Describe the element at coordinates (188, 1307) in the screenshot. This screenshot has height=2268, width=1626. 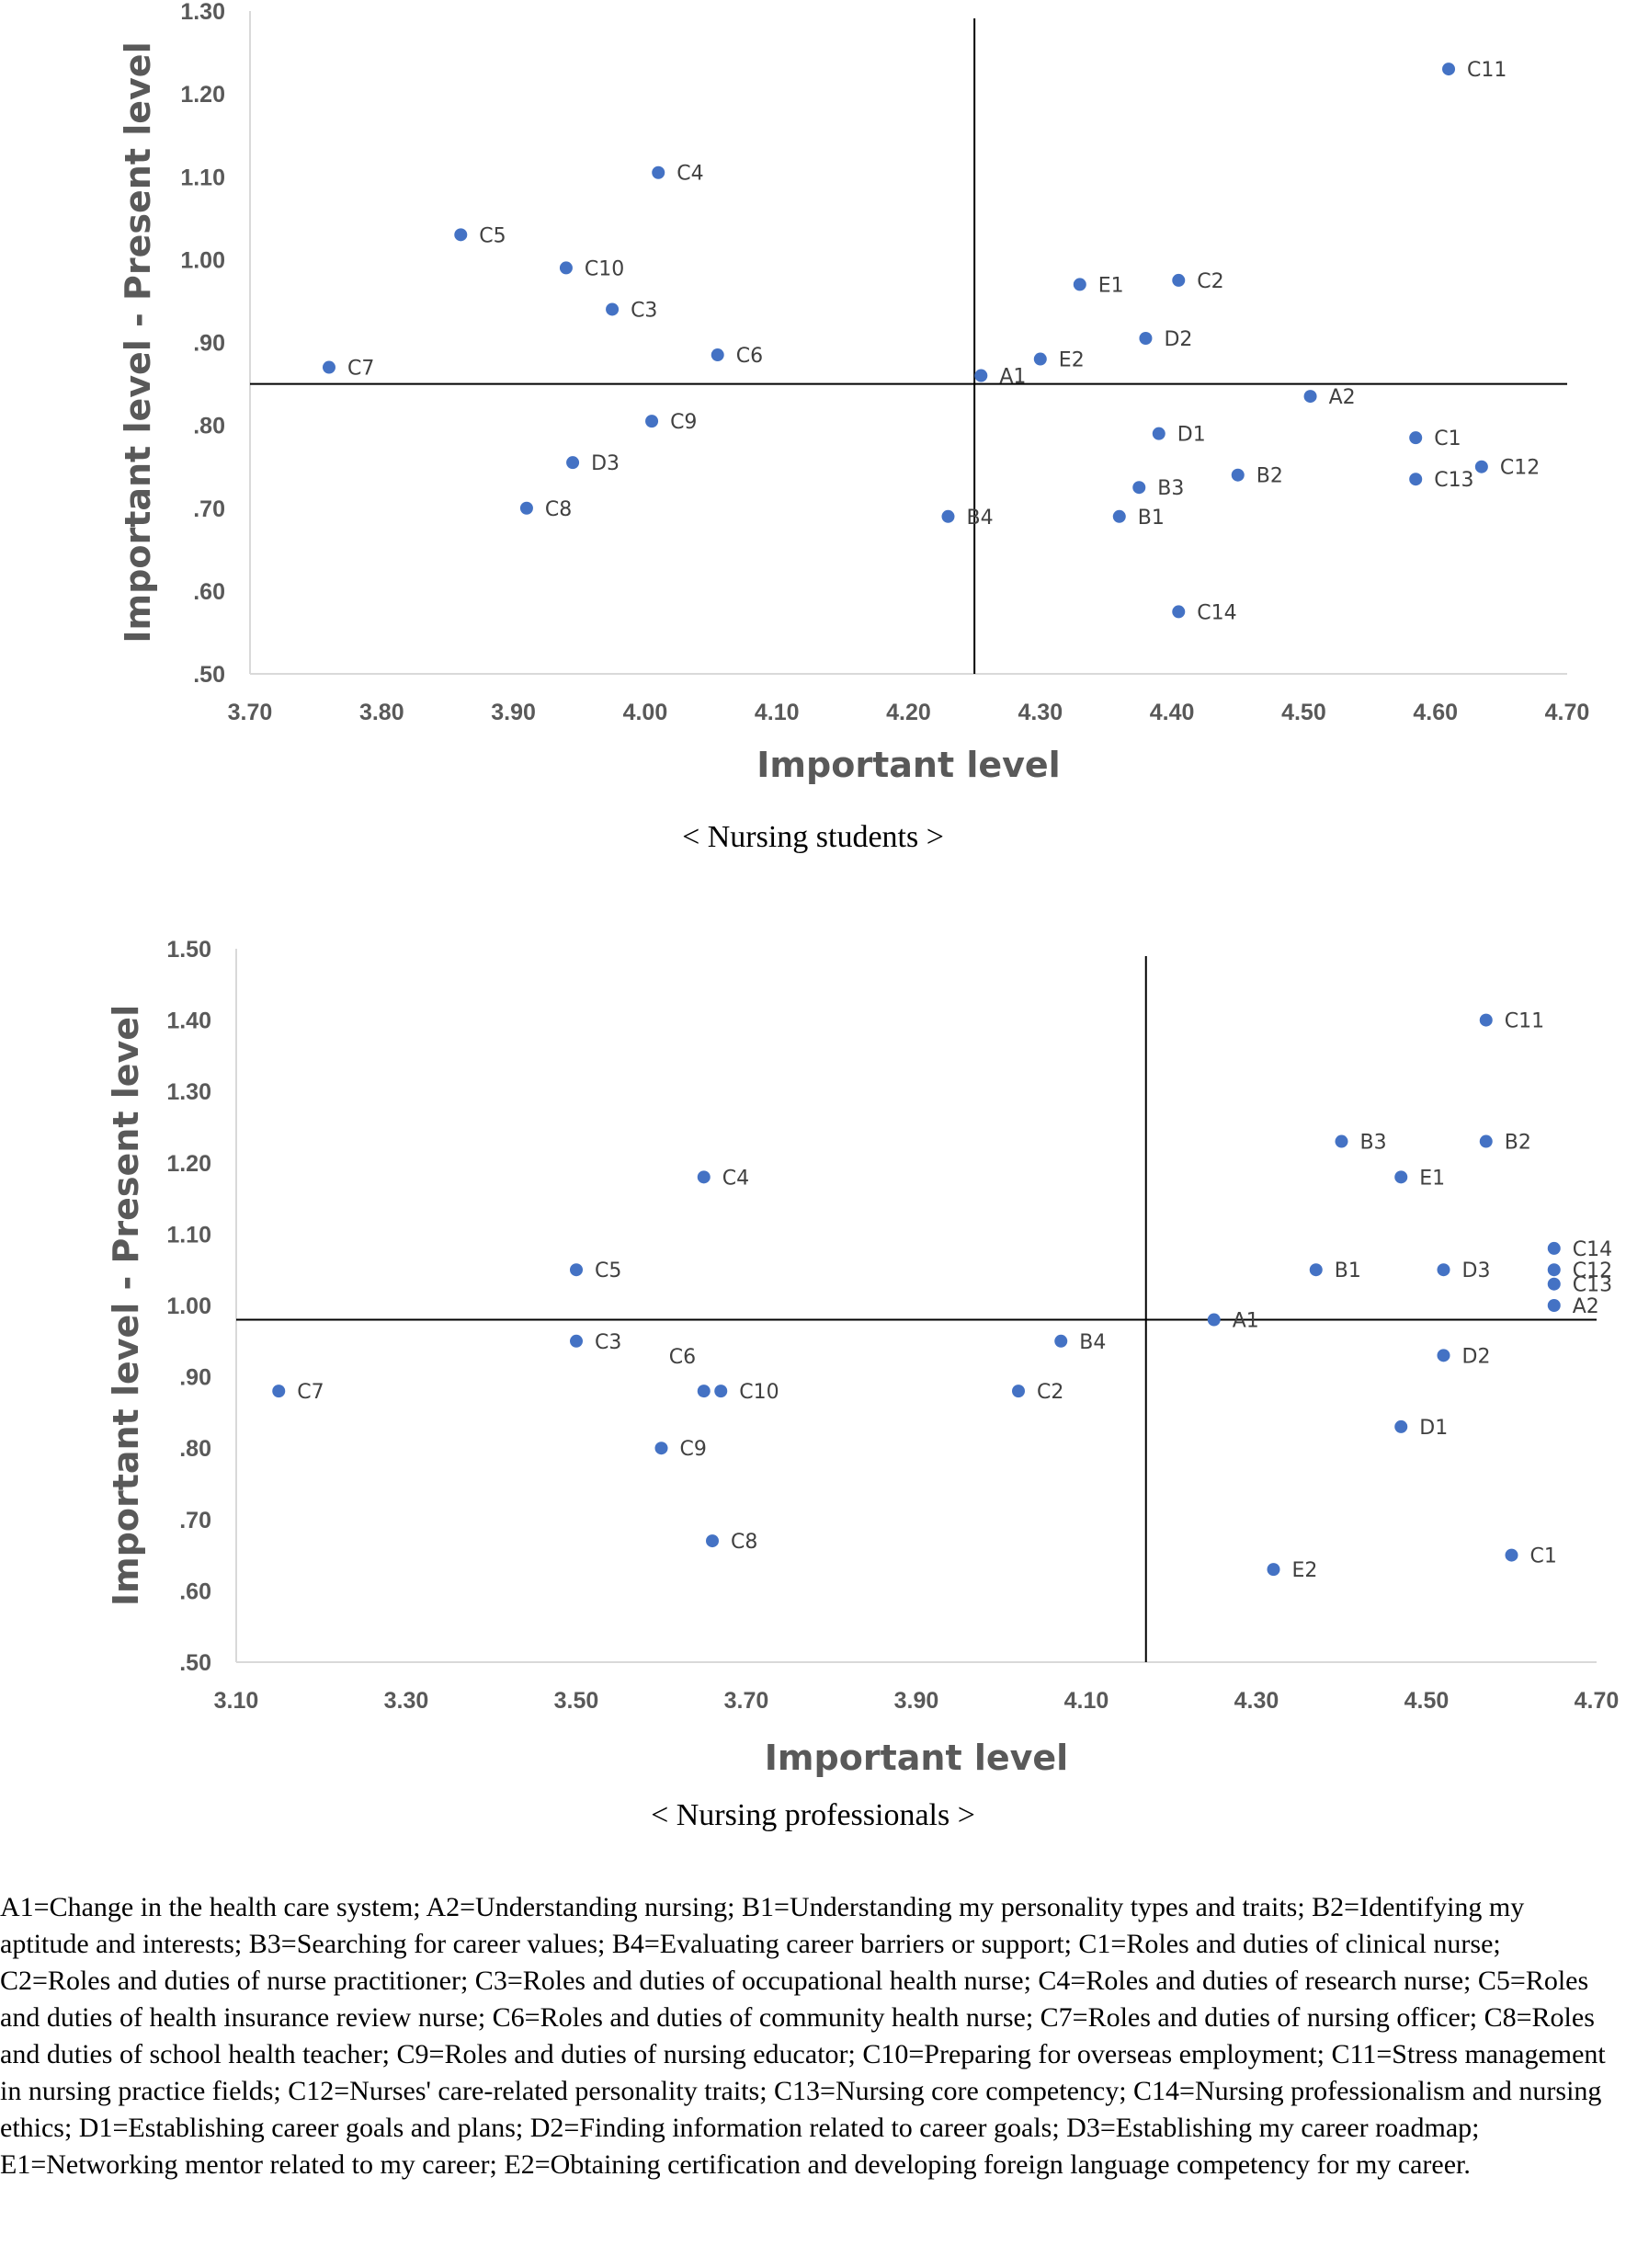
I see `y-tick-label: 1.00` at that location.